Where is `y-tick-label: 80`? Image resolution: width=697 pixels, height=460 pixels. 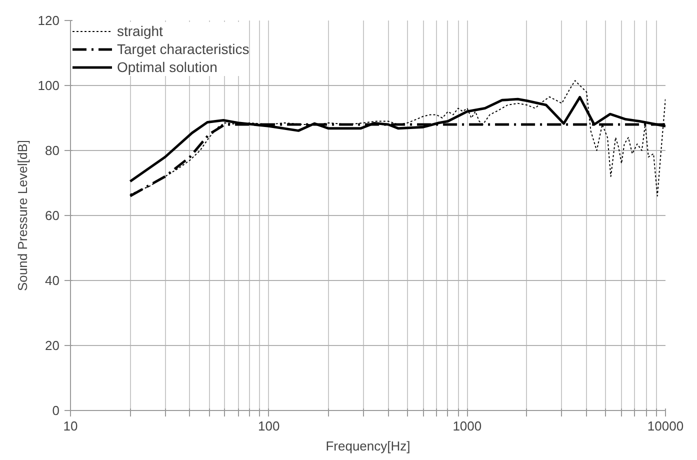 y-tick-label: 80 is located at coordinates (52, 150).